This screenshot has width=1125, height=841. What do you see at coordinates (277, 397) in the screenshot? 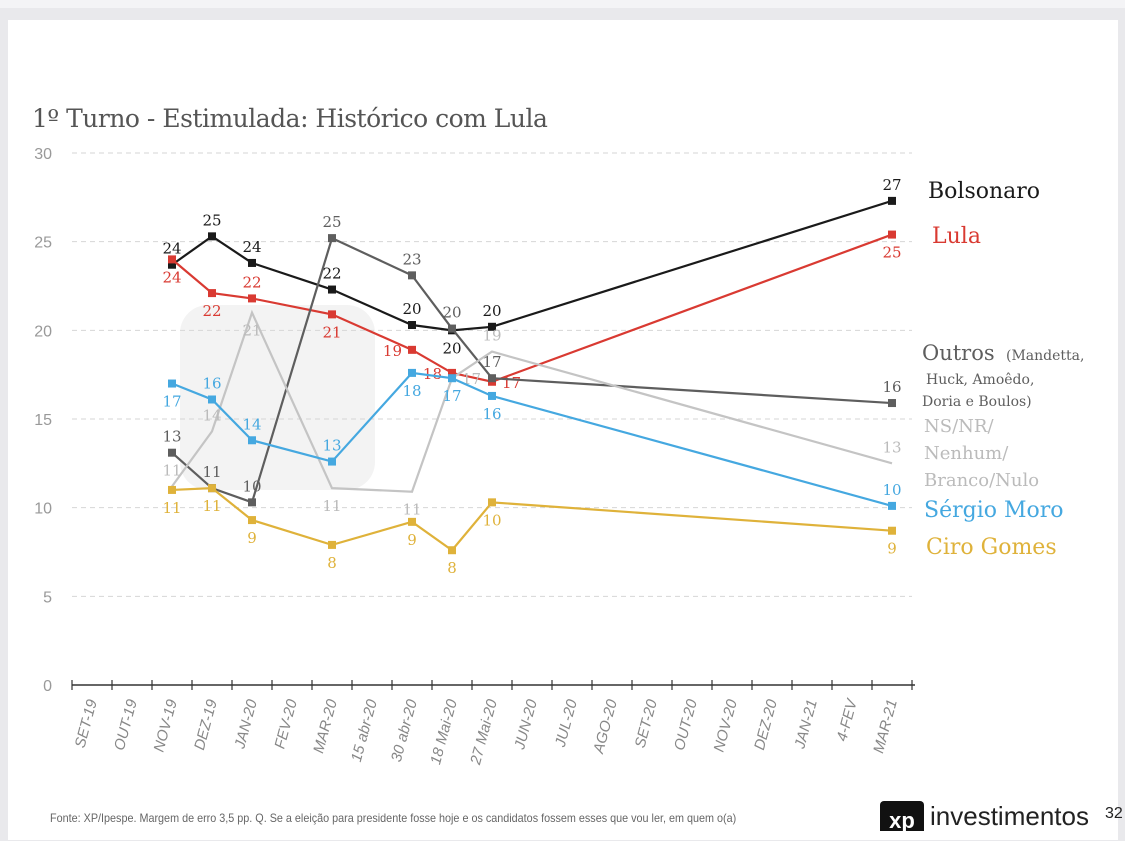
I see `watermark-logo-mark` at bounding box center [277, 397].